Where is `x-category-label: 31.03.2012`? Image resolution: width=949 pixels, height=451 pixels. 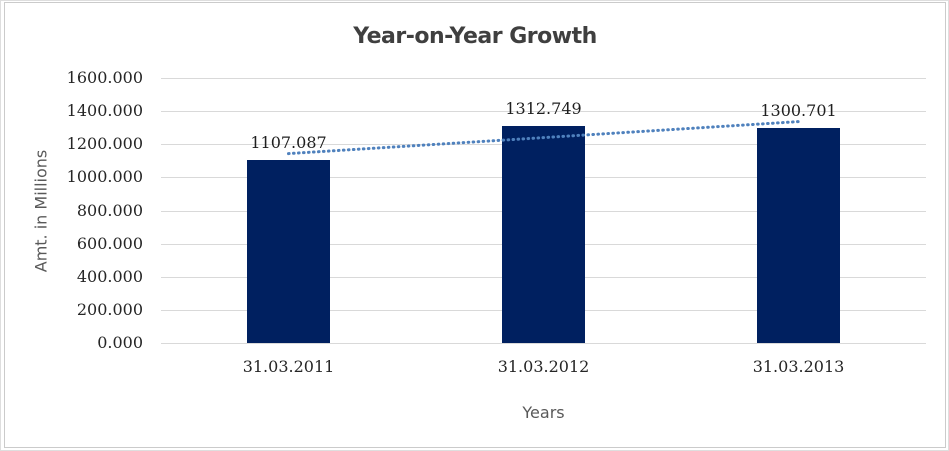
x-category-label: 31.03.2012 is located at coordinates (543, 366).